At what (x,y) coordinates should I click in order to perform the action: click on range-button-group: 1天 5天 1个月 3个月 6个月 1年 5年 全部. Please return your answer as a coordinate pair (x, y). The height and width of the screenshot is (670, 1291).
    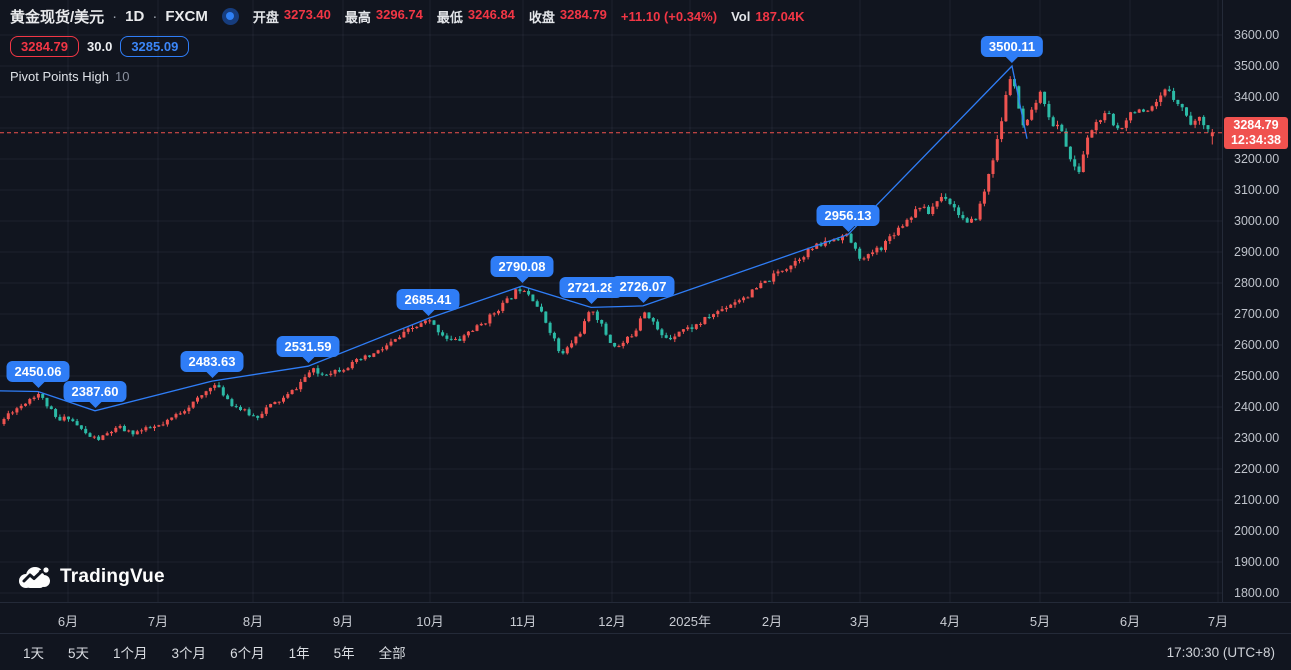
    Looking at the image, I should click on (214, 652).